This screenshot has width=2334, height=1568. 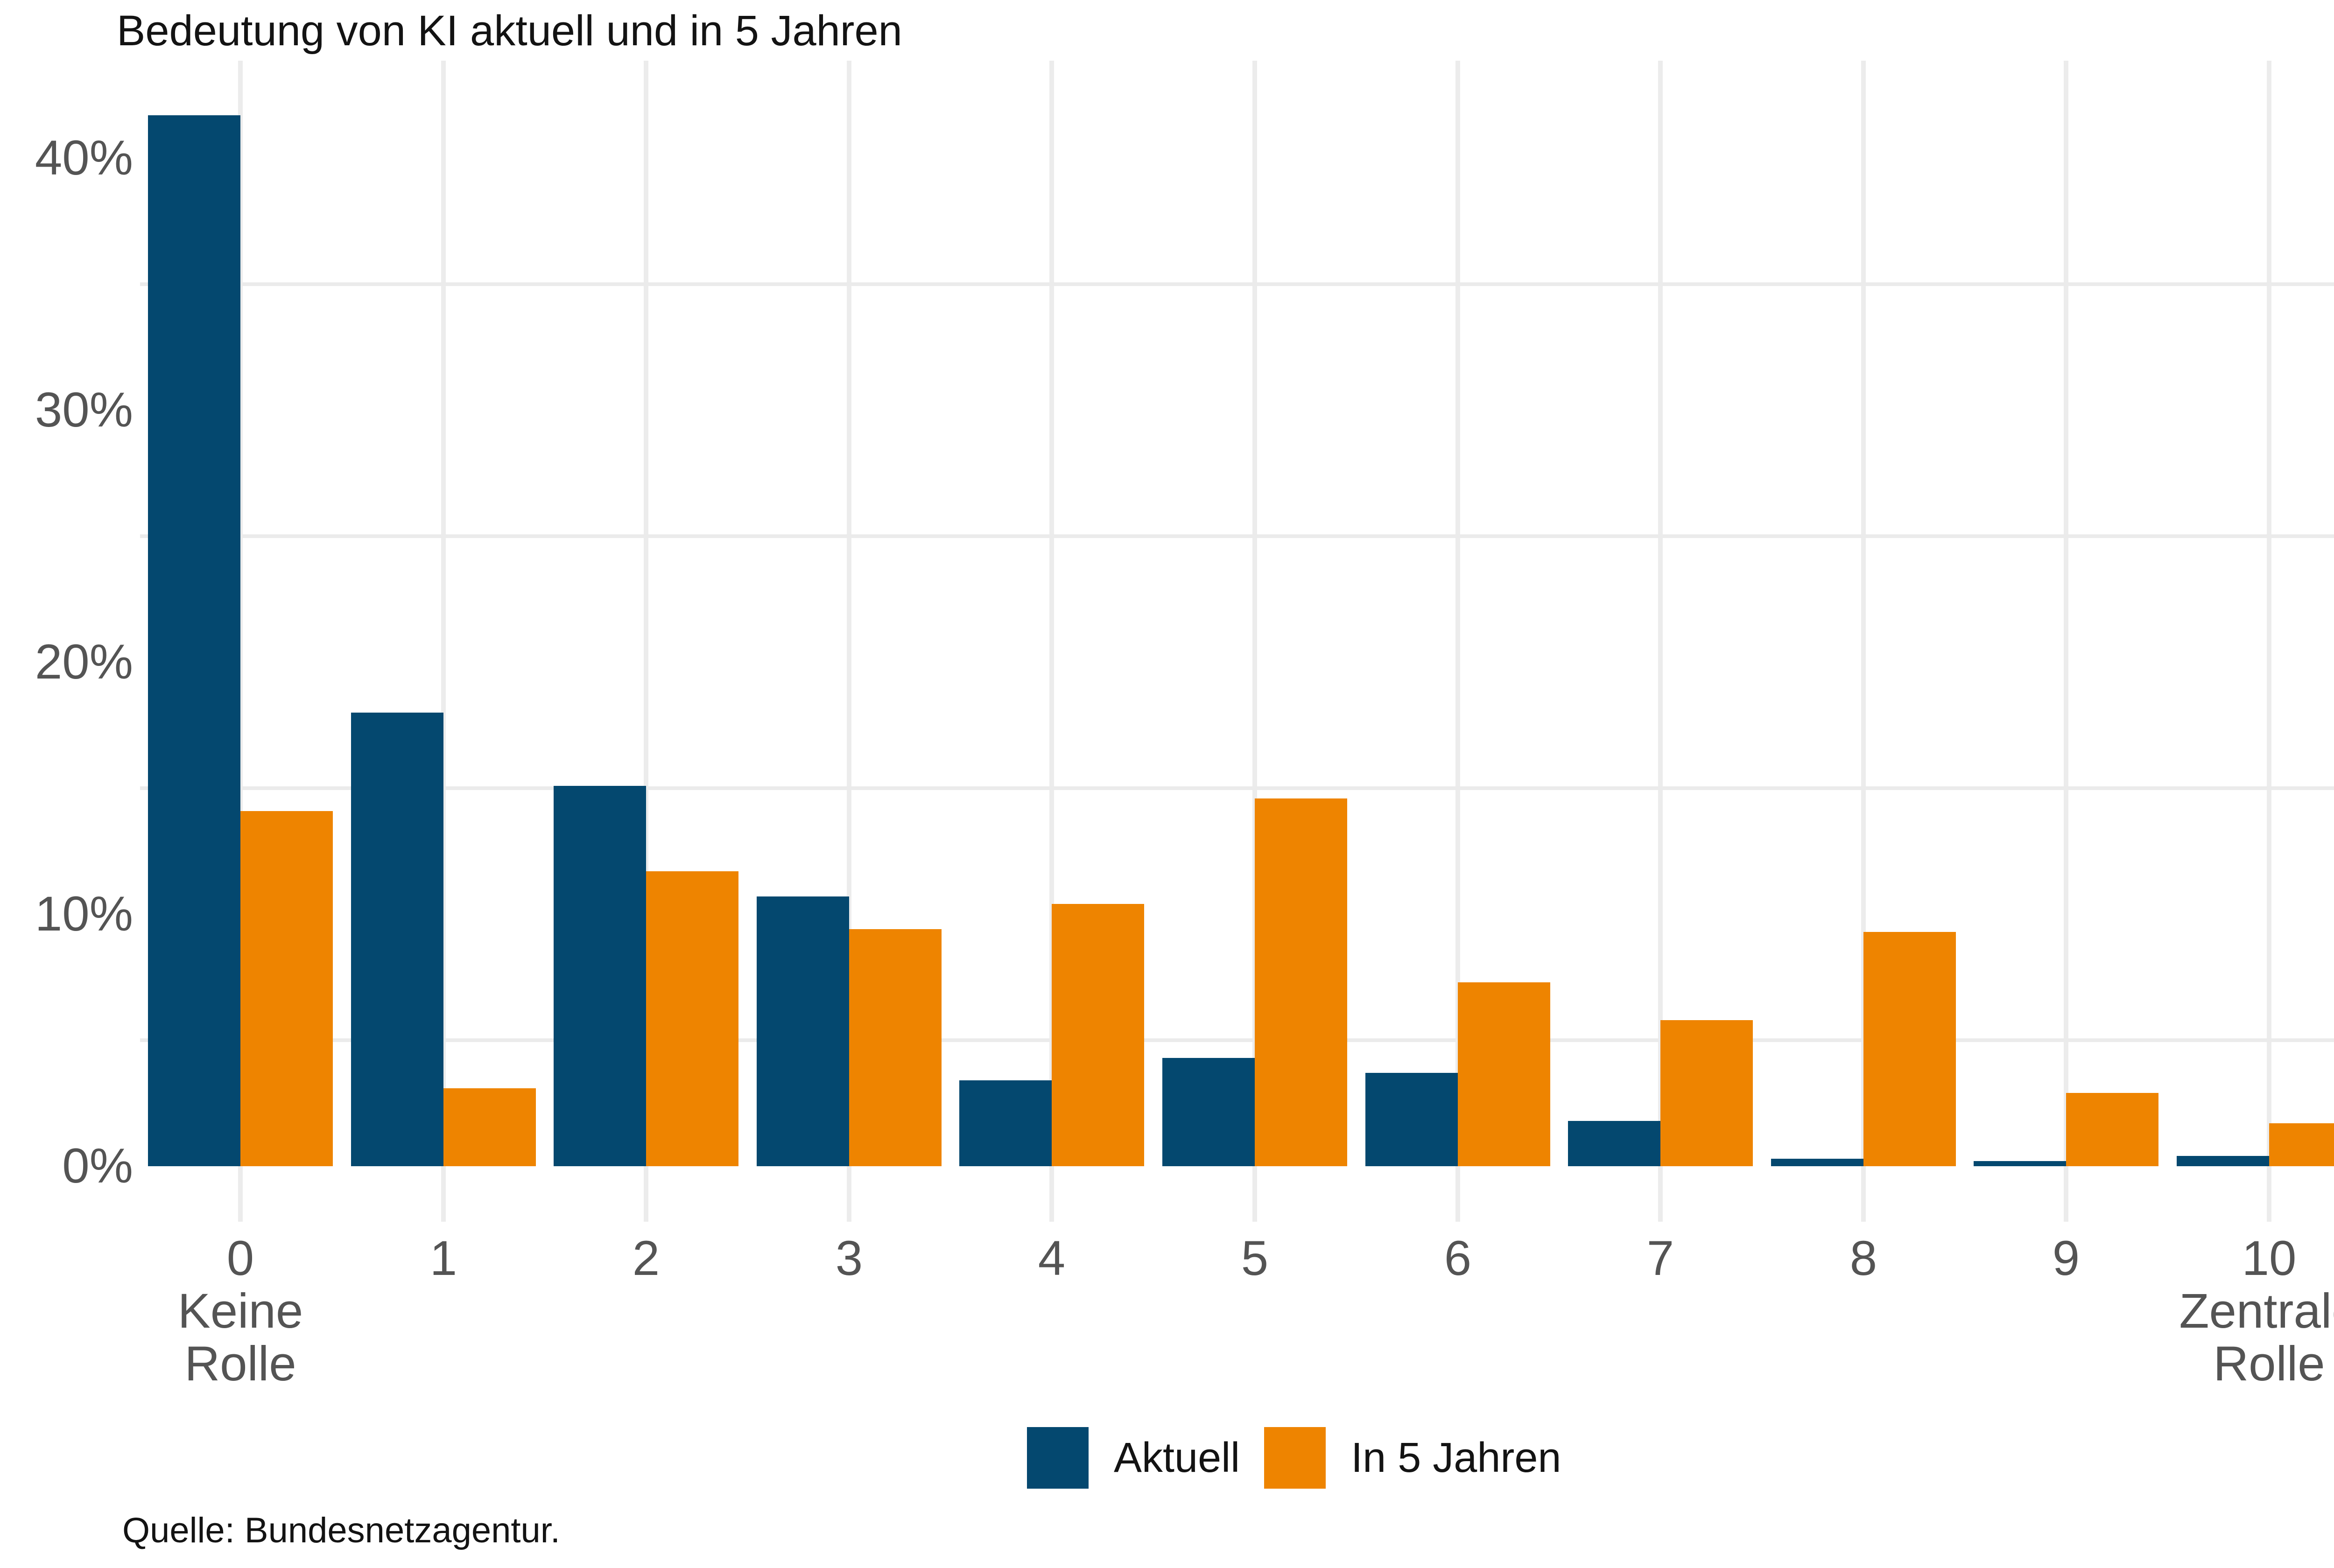 What do you see at coordinates (509, 31) in the screenshot?
I see `chart-title: Bedeutung von KI aktuell und in 5 Jahren` at bounding box center [509, 31].